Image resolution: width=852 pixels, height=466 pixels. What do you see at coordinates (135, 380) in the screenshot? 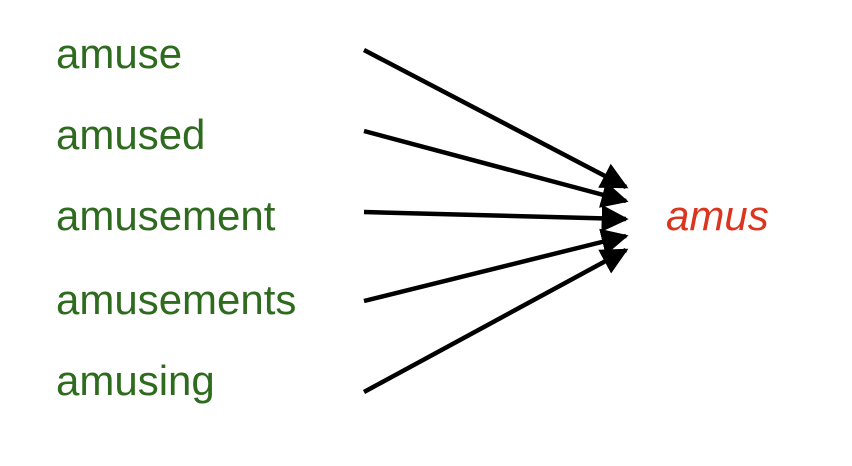
I see `word-amusing: amusing` at bounding box center [135, 380].